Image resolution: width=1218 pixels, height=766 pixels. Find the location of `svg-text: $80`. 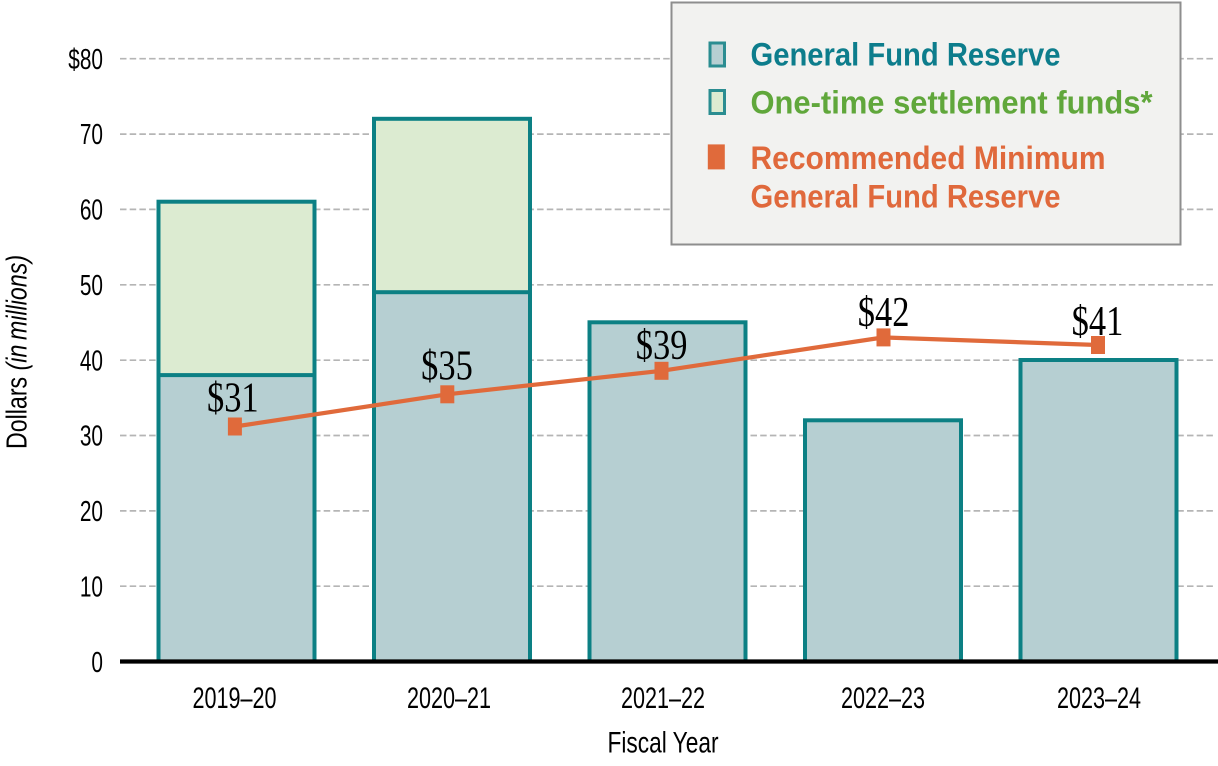

svg-text: $80 is located at coordinates (85, 60).